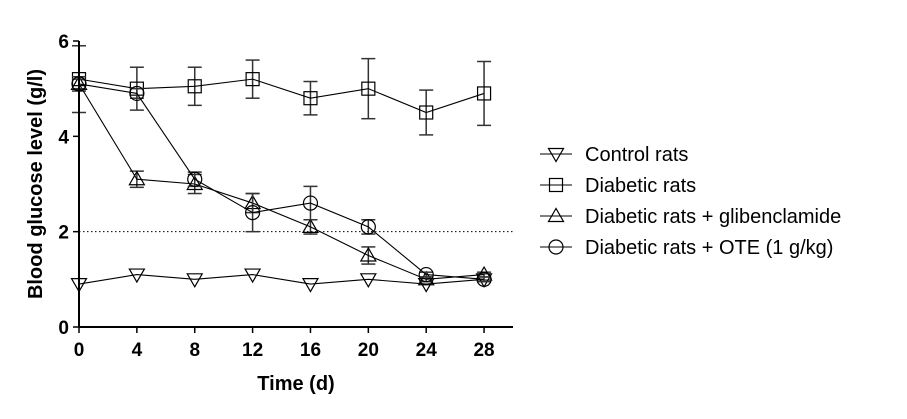 Image resolution: width=907 pixels, height=419 pixels. I want to click on legend-marker-square-icon, so click(556, 185).